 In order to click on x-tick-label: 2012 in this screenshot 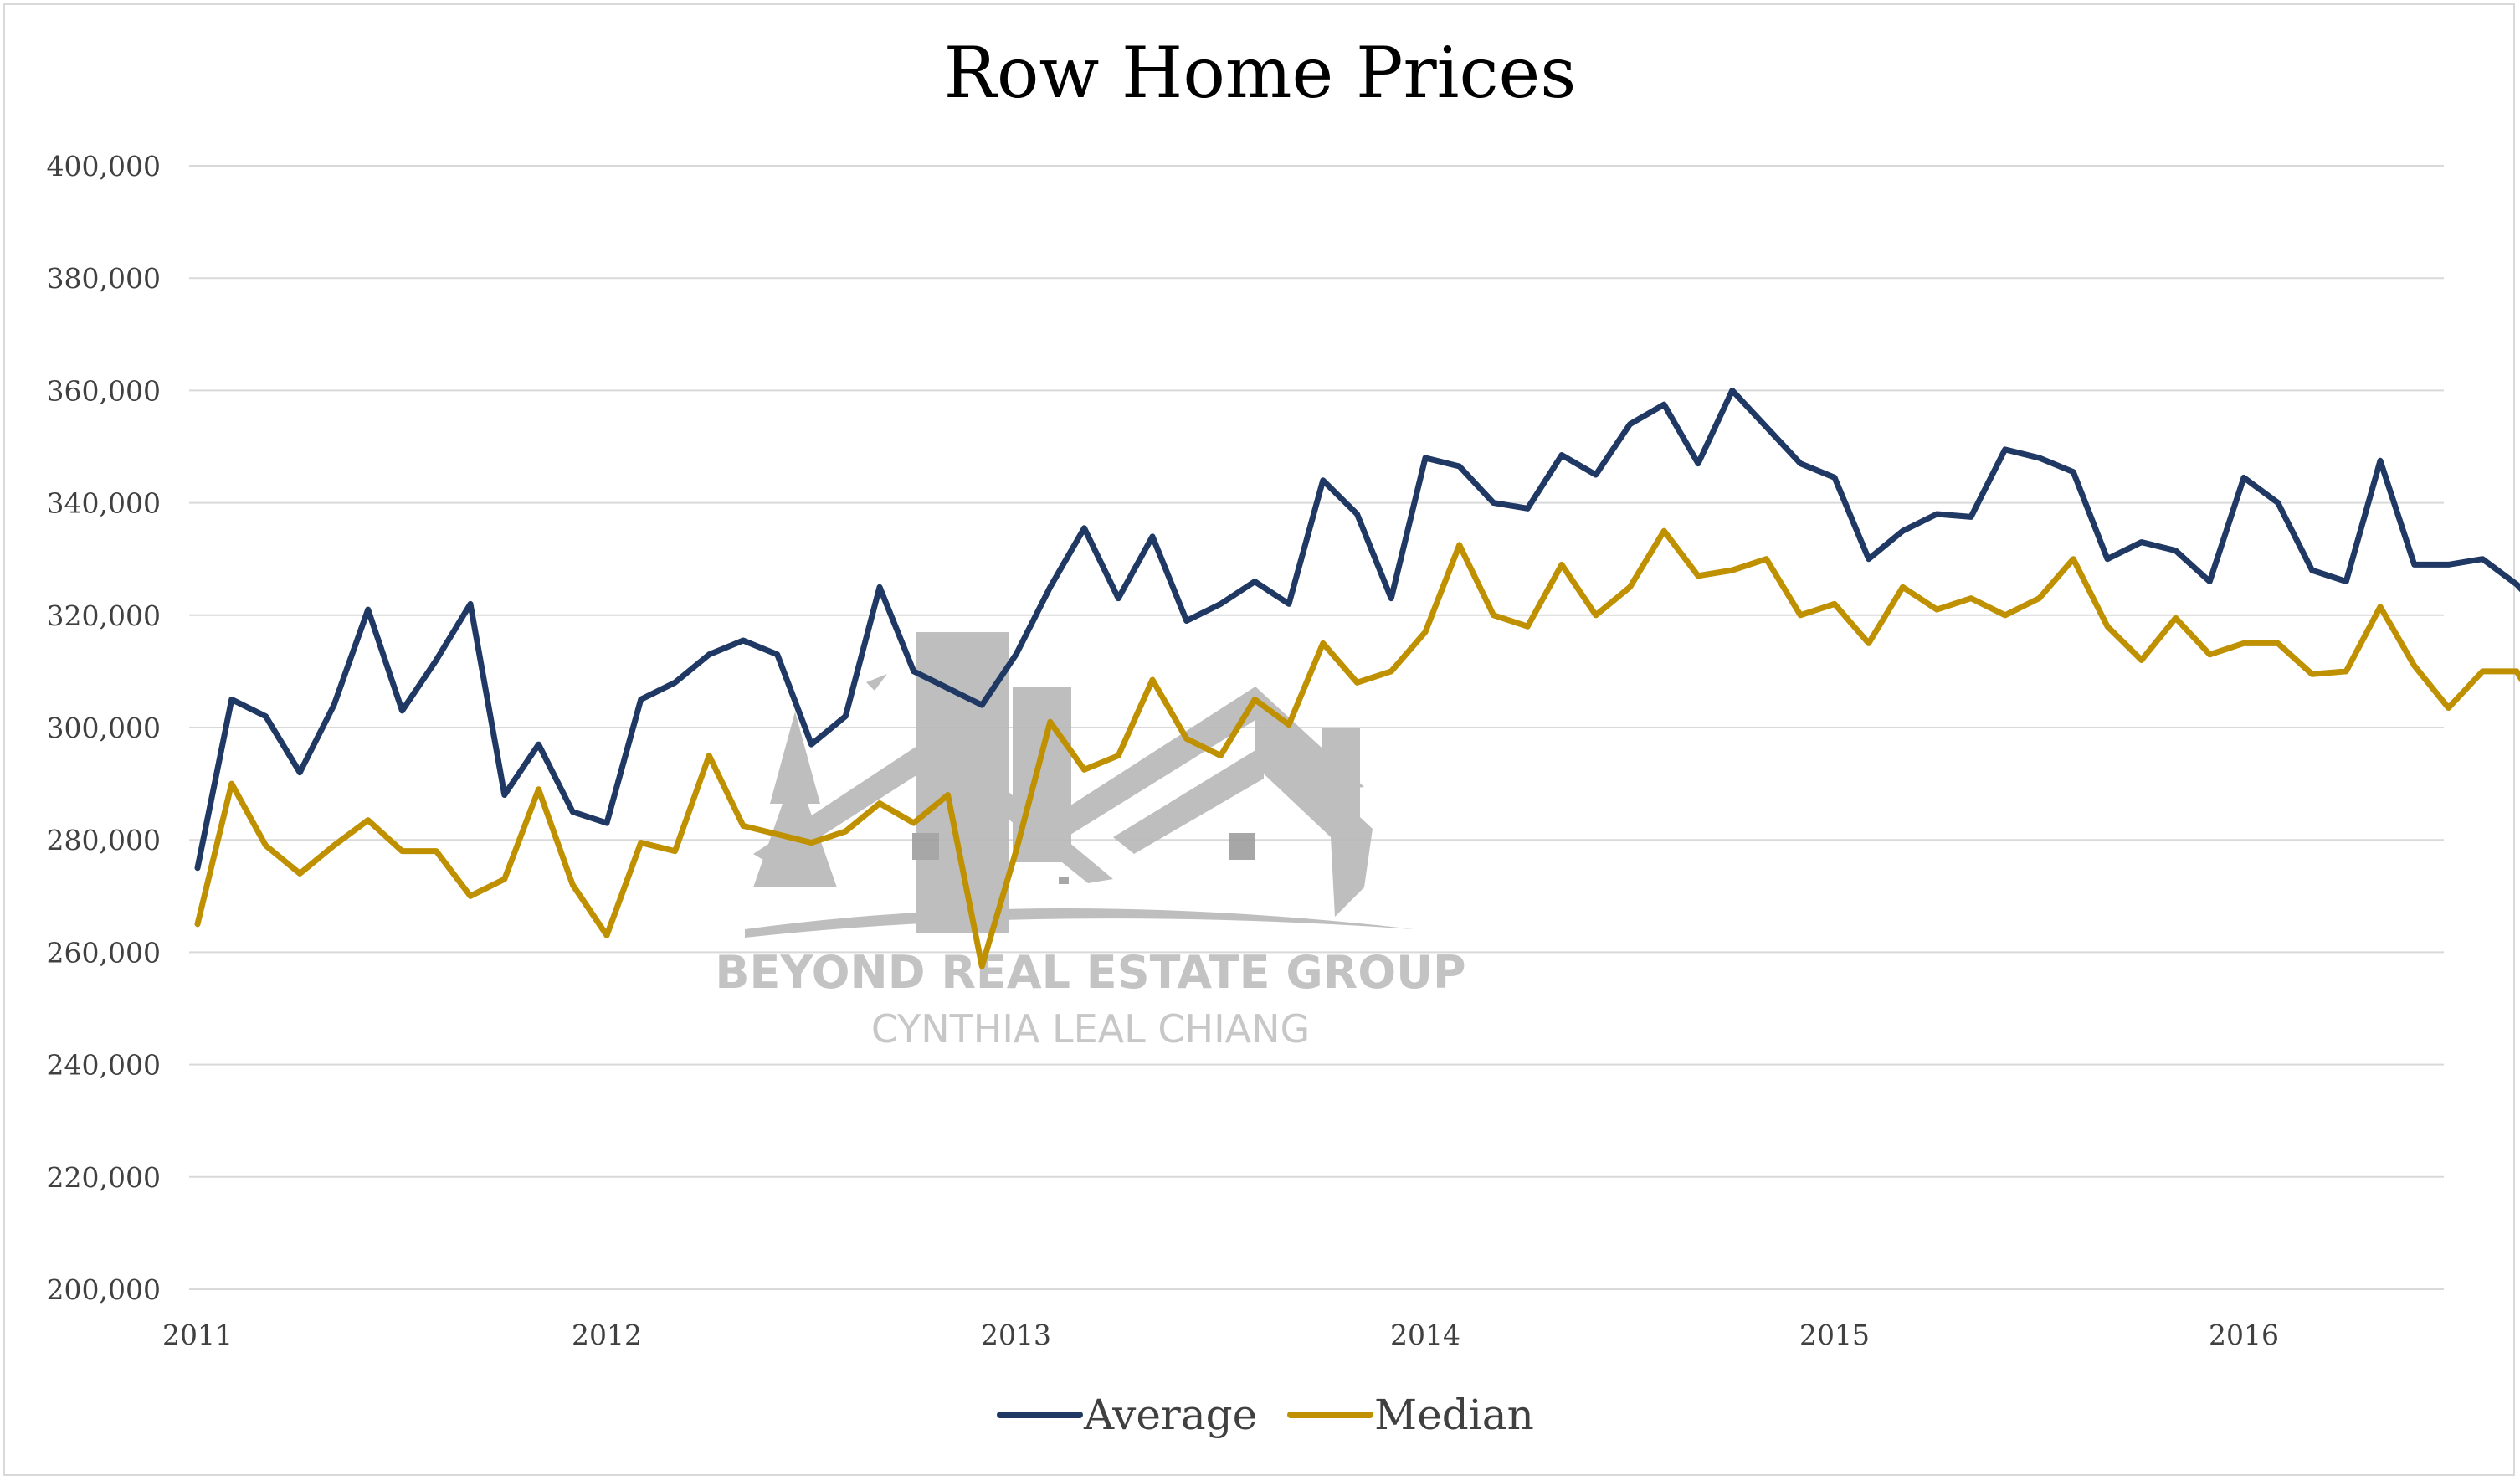, I will do `click(607, 1335)`.